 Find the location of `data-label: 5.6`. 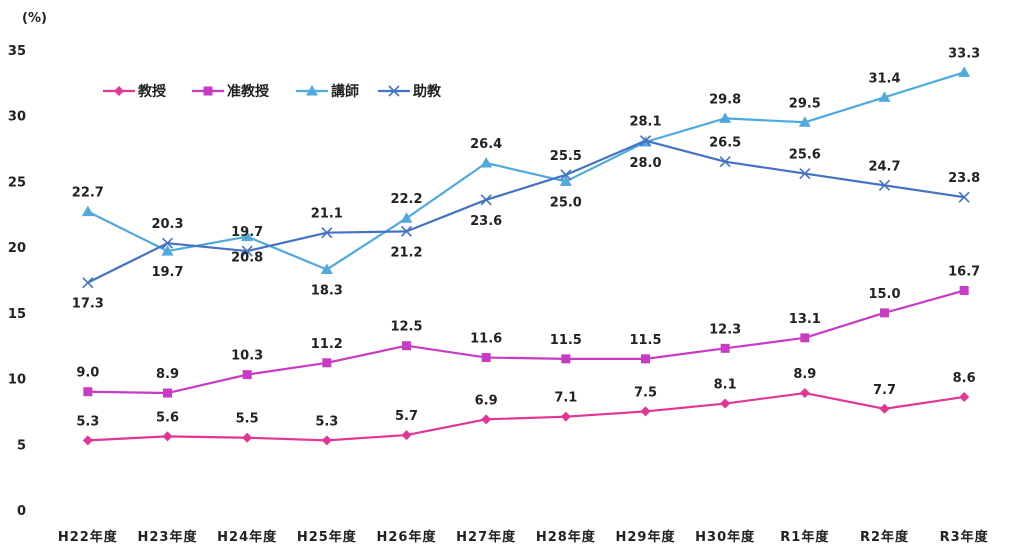

data-label: 5.6 is located at coordinates (167, 417).